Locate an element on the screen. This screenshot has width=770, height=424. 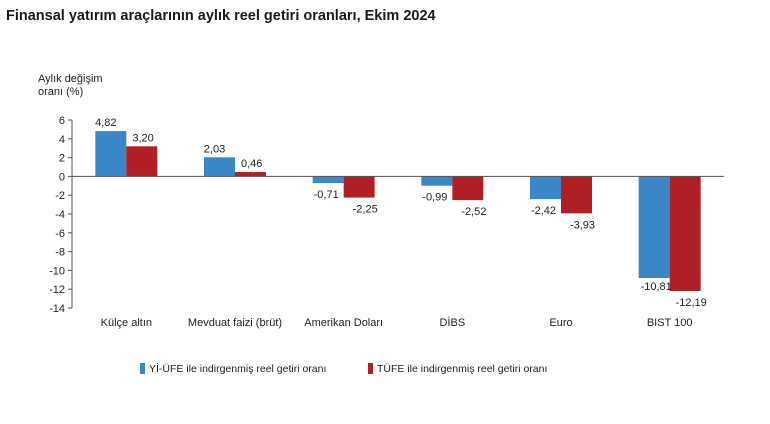
y-tick-label: 4 is located at coordinates (62, 140).